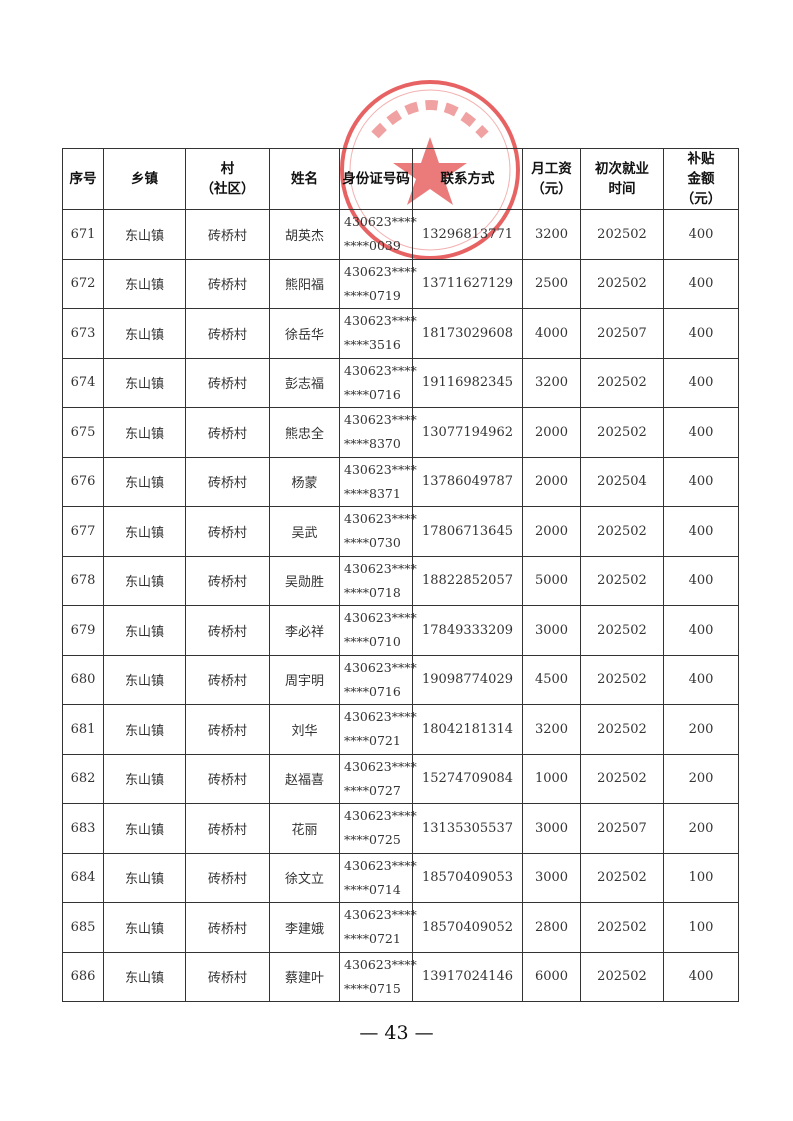 The height and width of the screenshot is (1121, 793). I want to click on cell-contact: 13786049787, so click(467, 481).